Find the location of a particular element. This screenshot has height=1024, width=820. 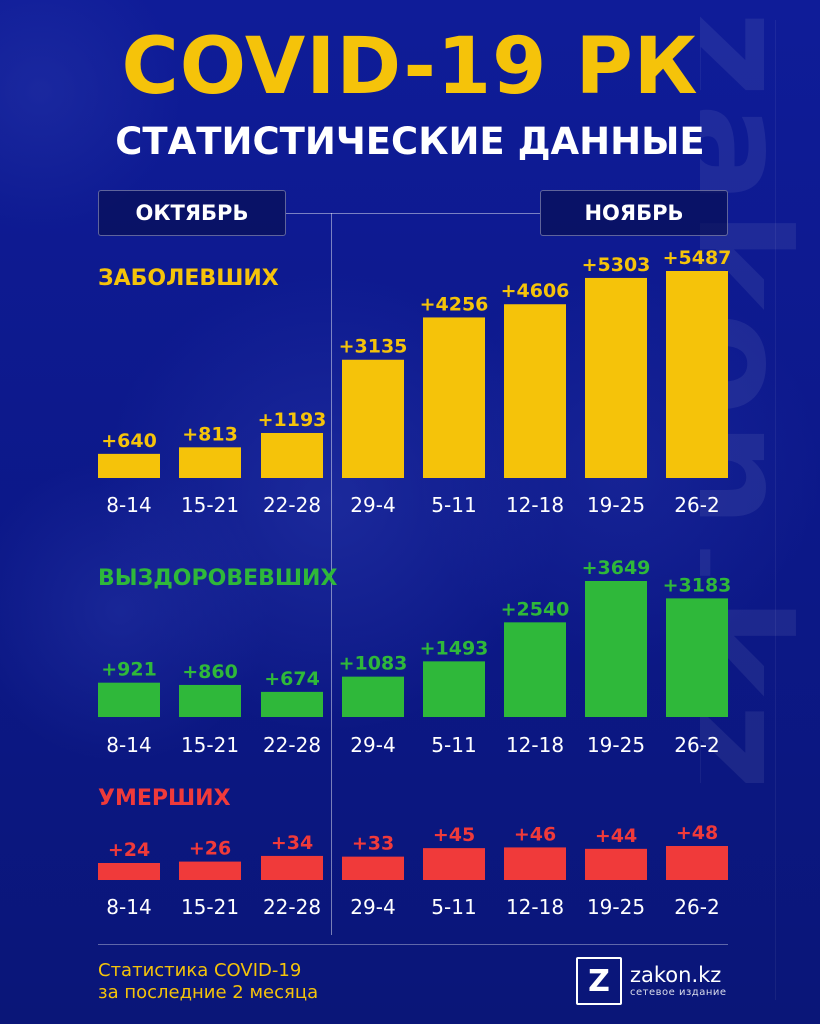

data-label-cases-12-18: +4606 is located at coordinates (535, 291).